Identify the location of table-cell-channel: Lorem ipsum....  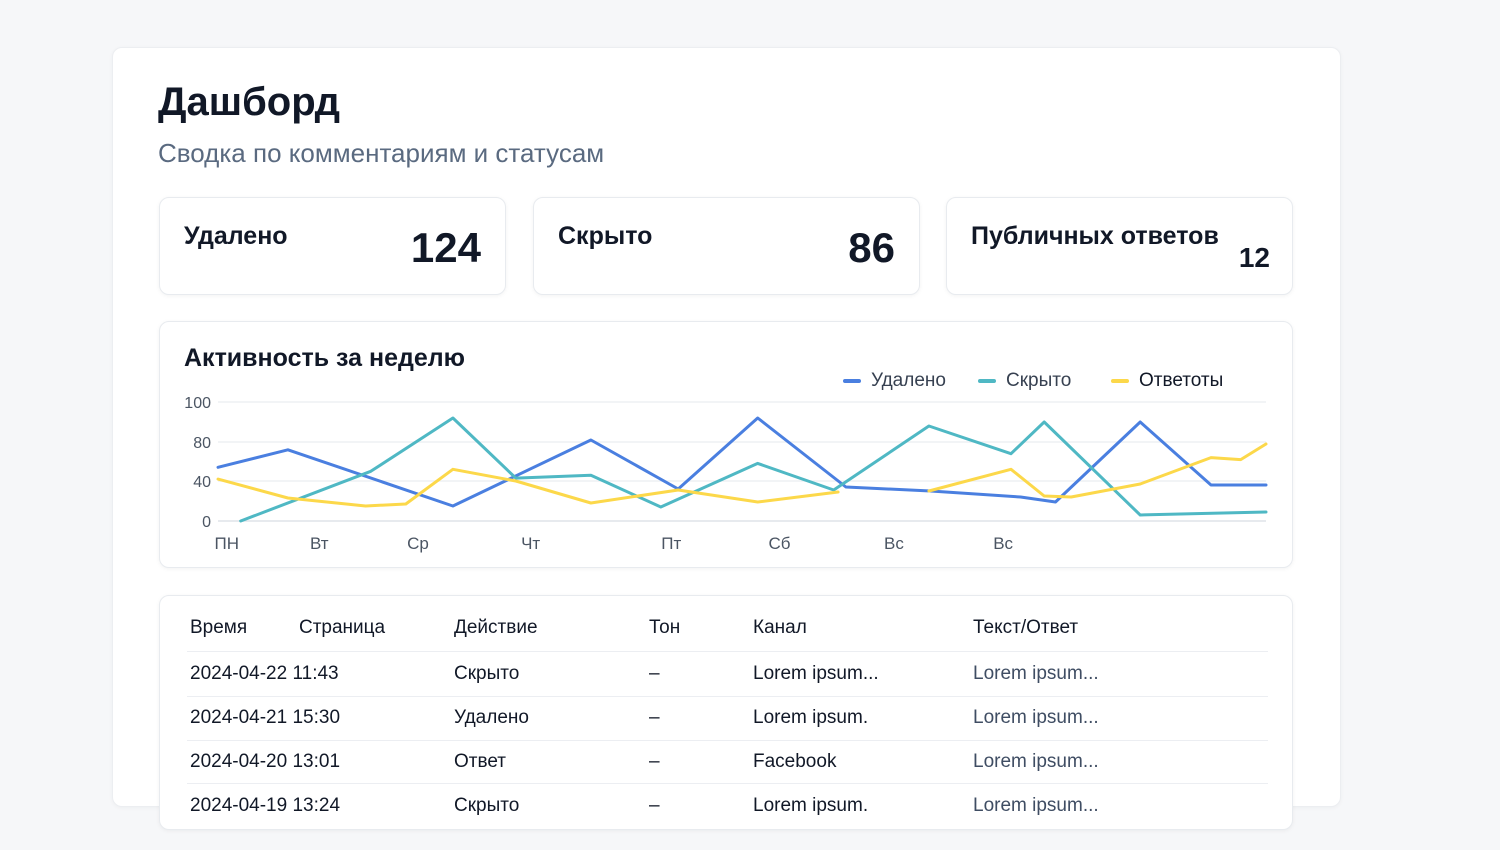
(816, 673).